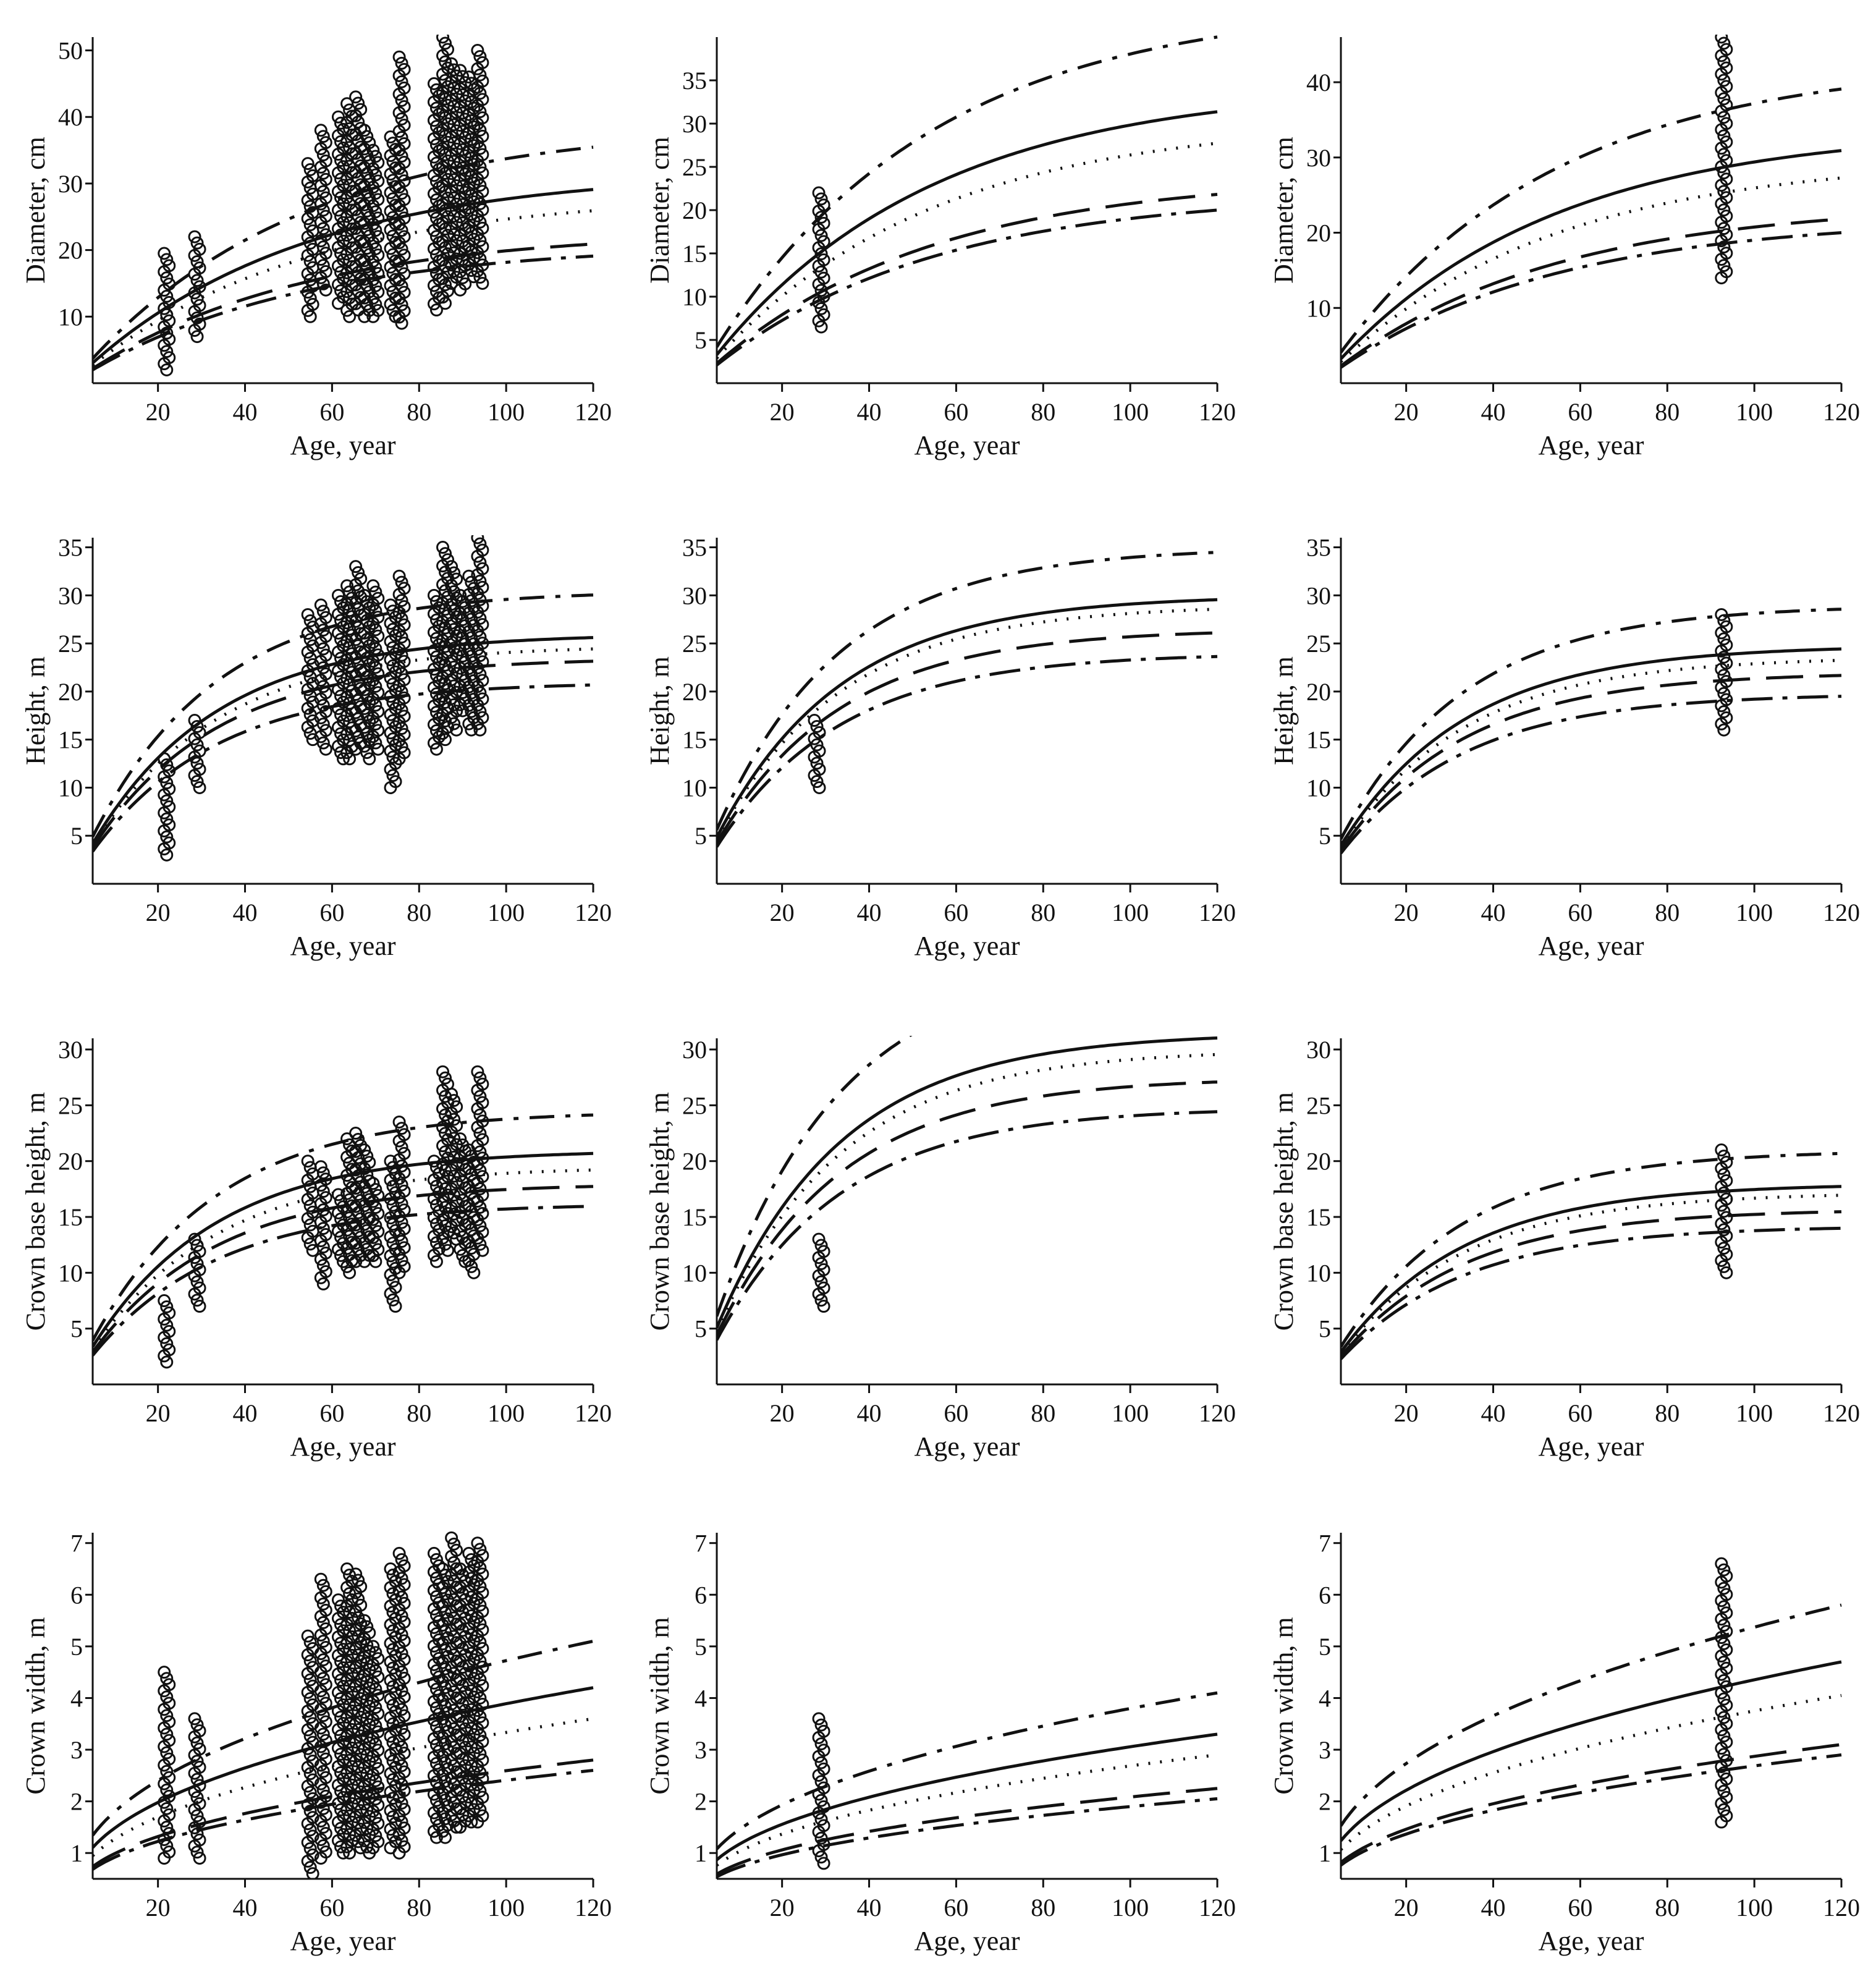 The image size is (1876, 1987). I want to click on curve-dashed, so click(1591, 1803).